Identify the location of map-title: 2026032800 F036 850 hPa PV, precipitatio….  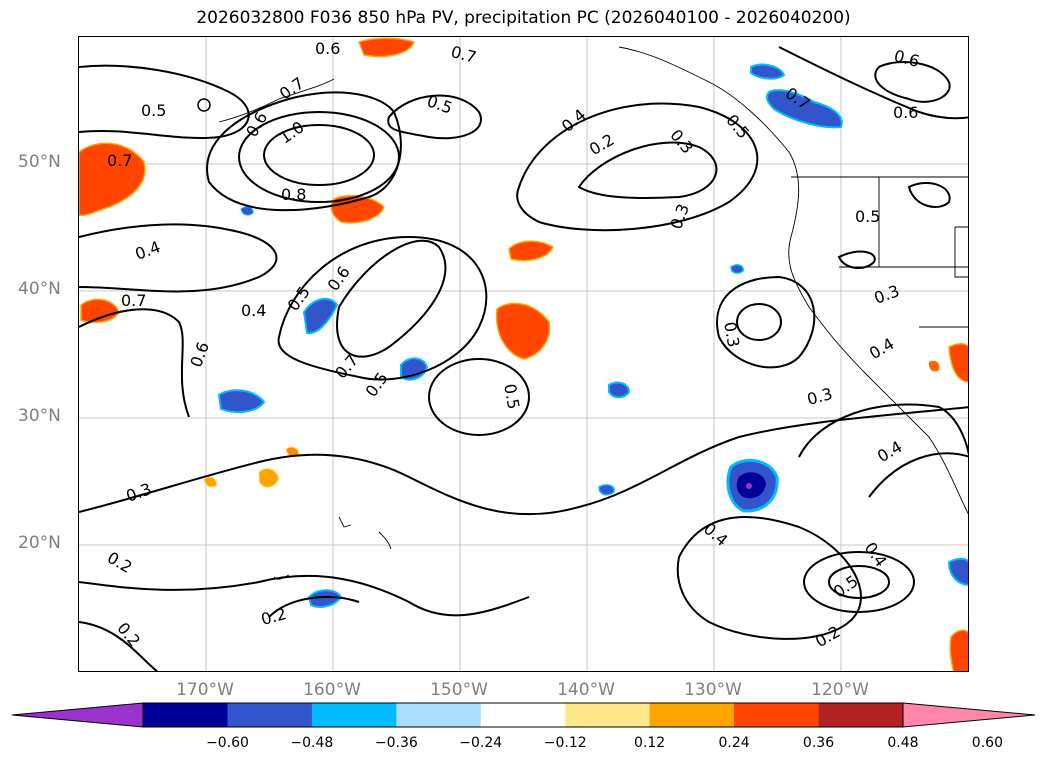
(523, 18).